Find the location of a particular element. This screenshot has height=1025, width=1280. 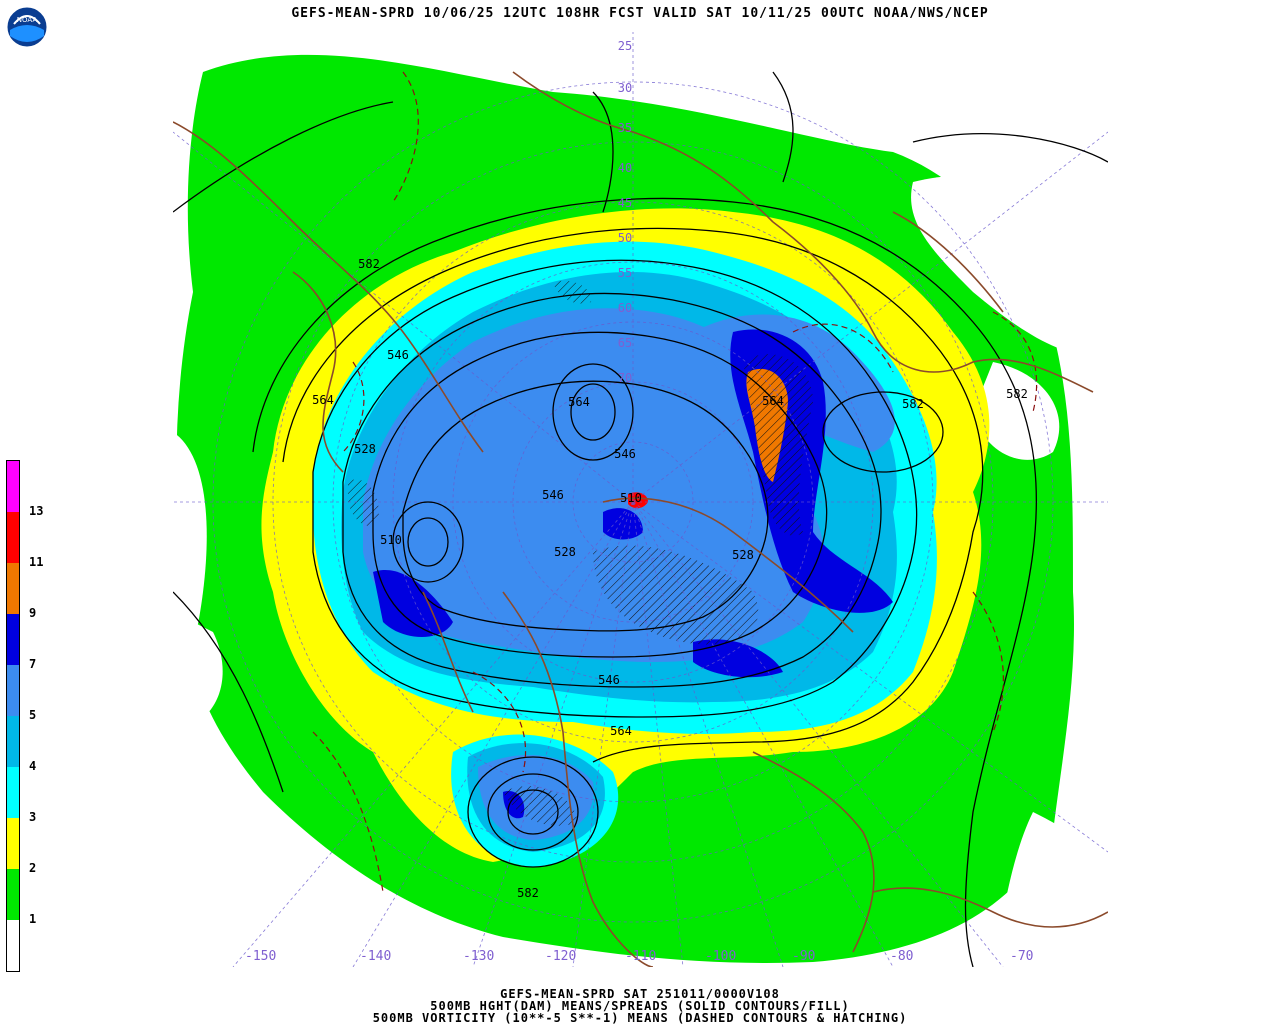

legend-label: 2 is located at coordinates (33, 868).